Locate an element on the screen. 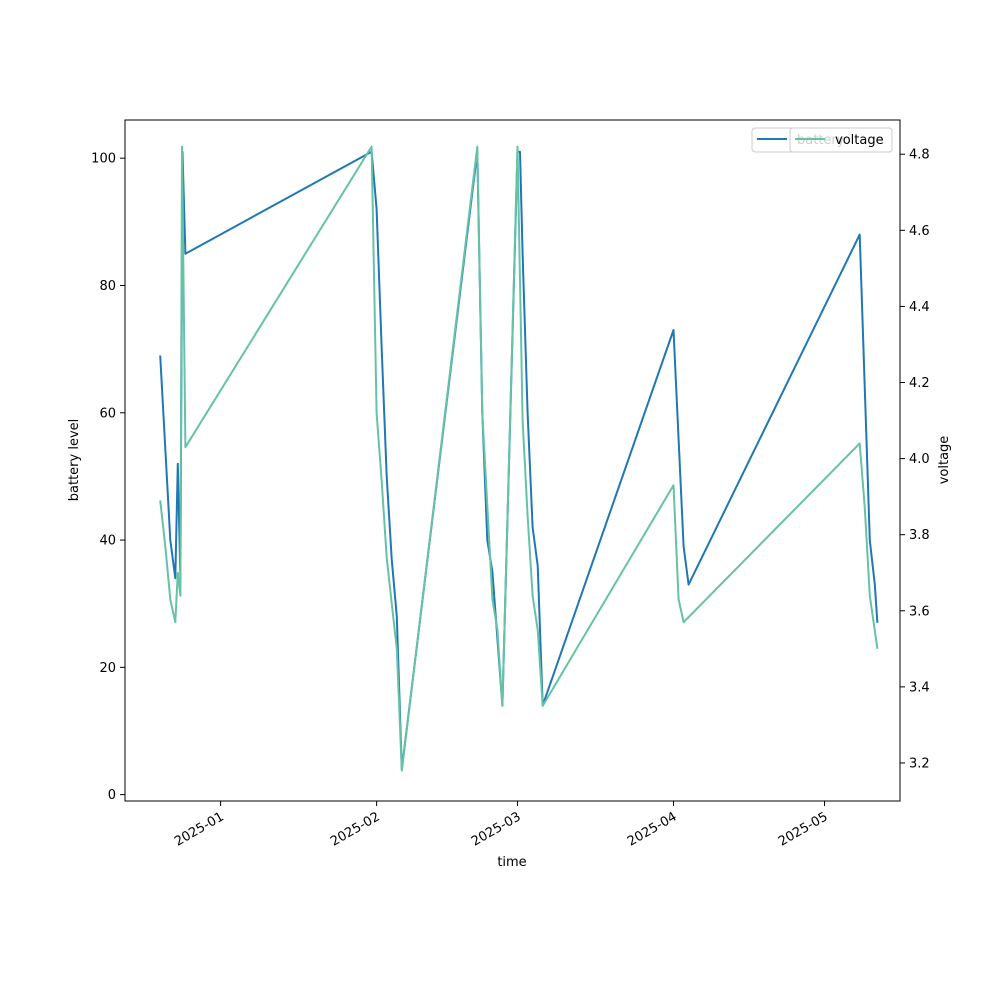  y-axis-label: battery level is located at coordinates (74, 460).